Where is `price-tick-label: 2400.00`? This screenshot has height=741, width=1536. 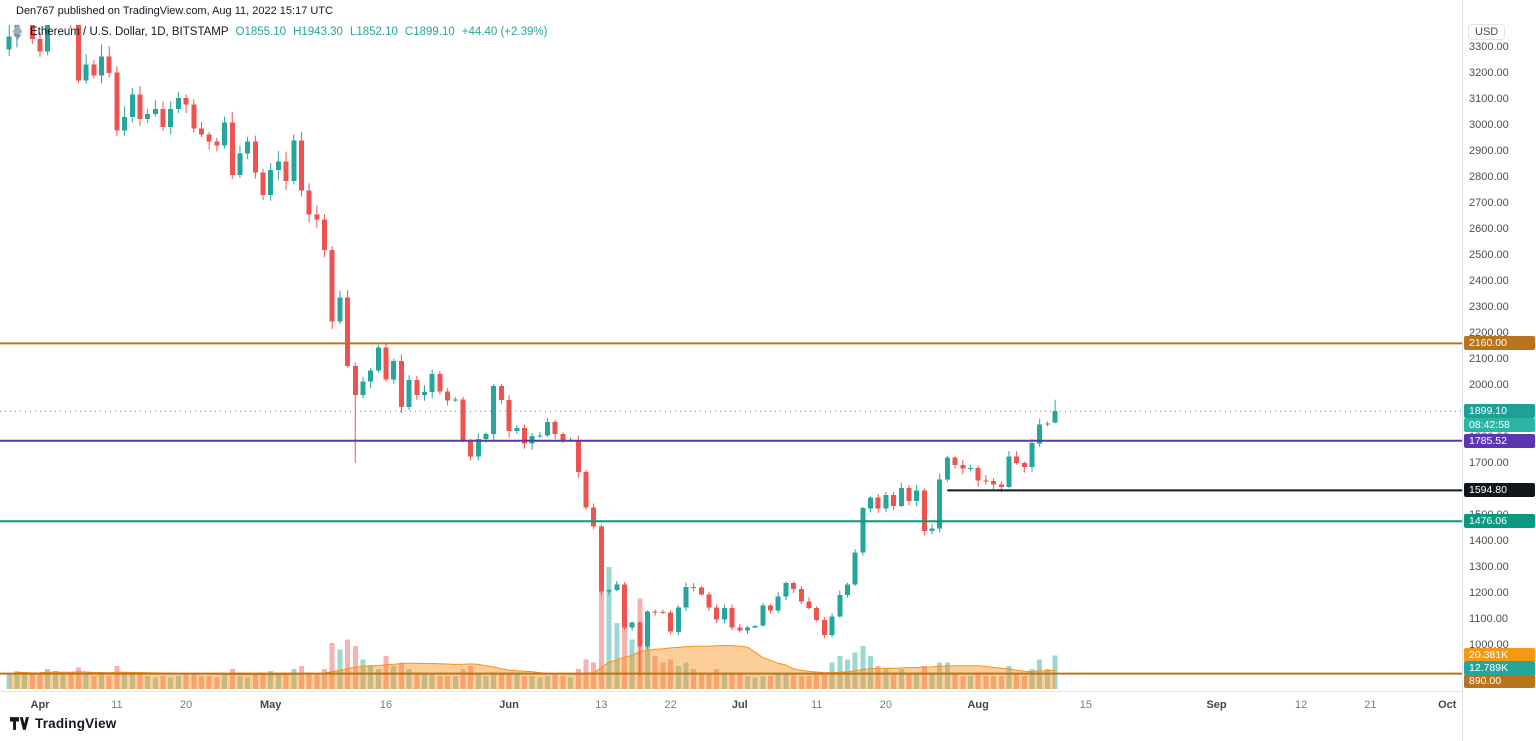 price-tick-label: 2400.00 is located at coordinates (1489, 280).